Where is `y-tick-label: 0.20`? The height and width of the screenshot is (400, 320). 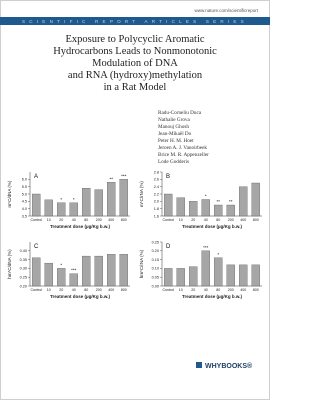 y-tick-label: 0.20 is located at coordinates (155, 251).